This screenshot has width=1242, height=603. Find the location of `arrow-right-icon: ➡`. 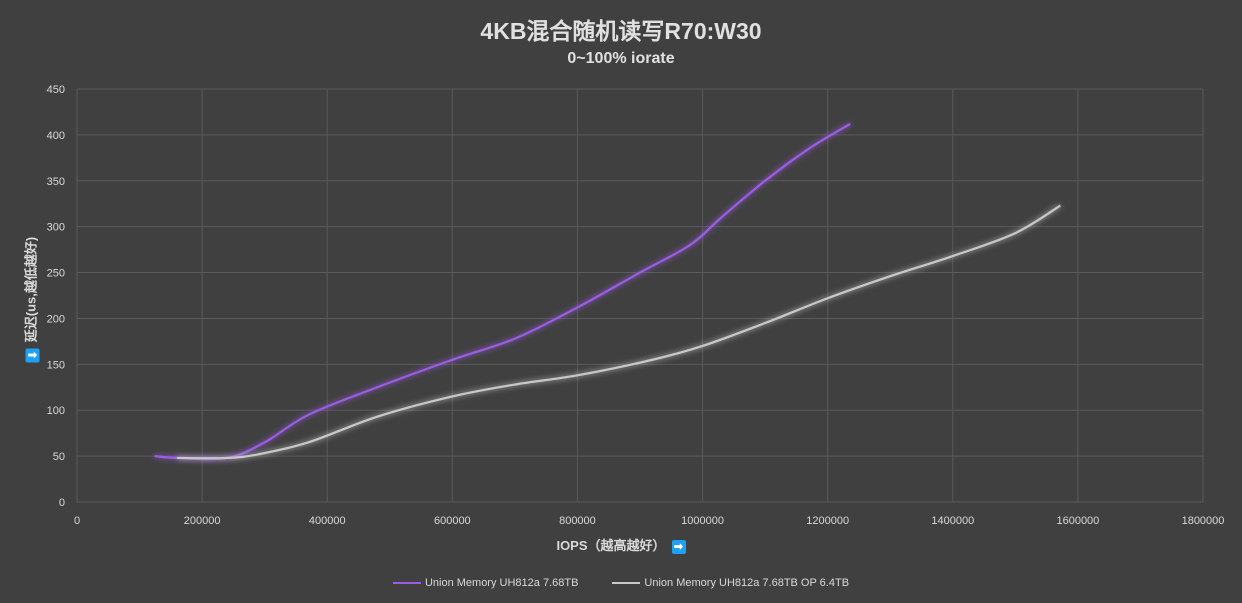

arrow-right-icon: ➡ is located at coordinates (678, 546).